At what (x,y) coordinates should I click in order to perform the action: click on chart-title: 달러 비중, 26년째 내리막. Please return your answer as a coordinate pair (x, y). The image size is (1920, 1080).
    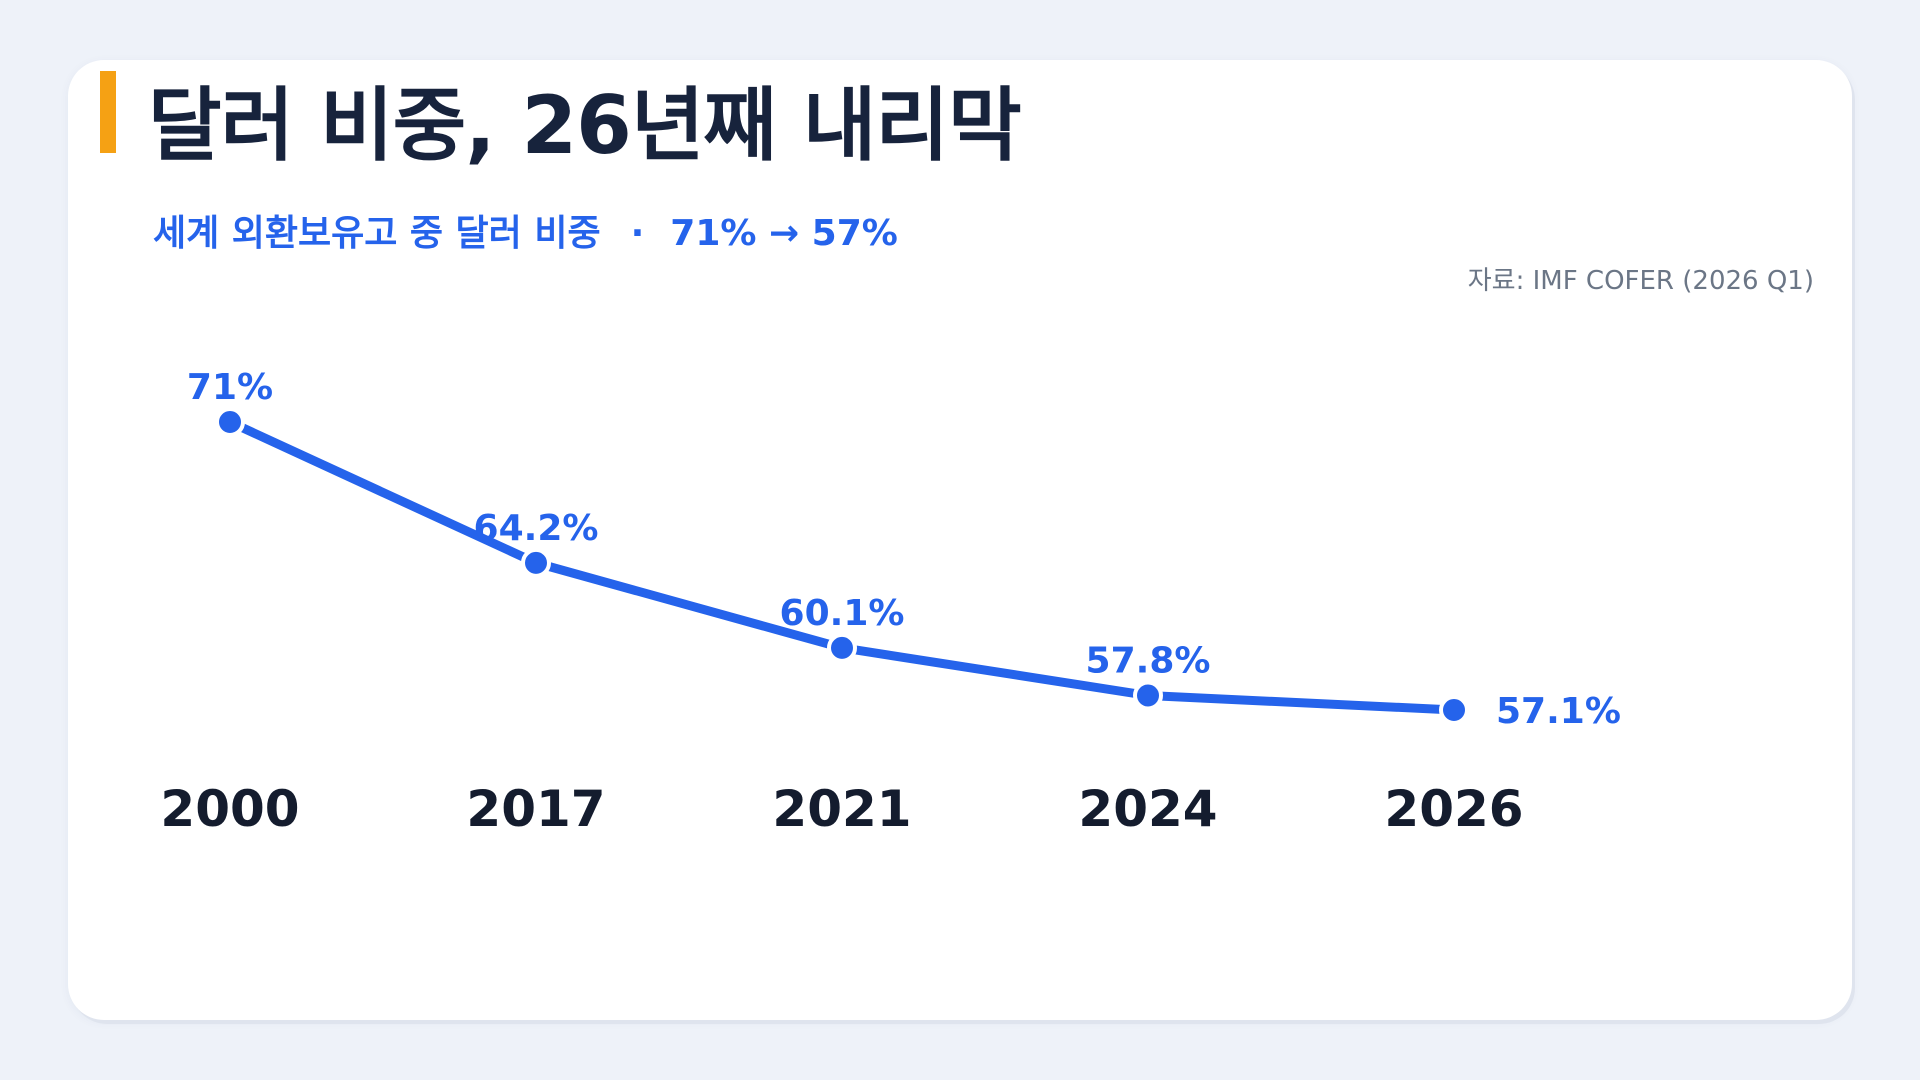
    Looking at the image, I should click on (585, 125).